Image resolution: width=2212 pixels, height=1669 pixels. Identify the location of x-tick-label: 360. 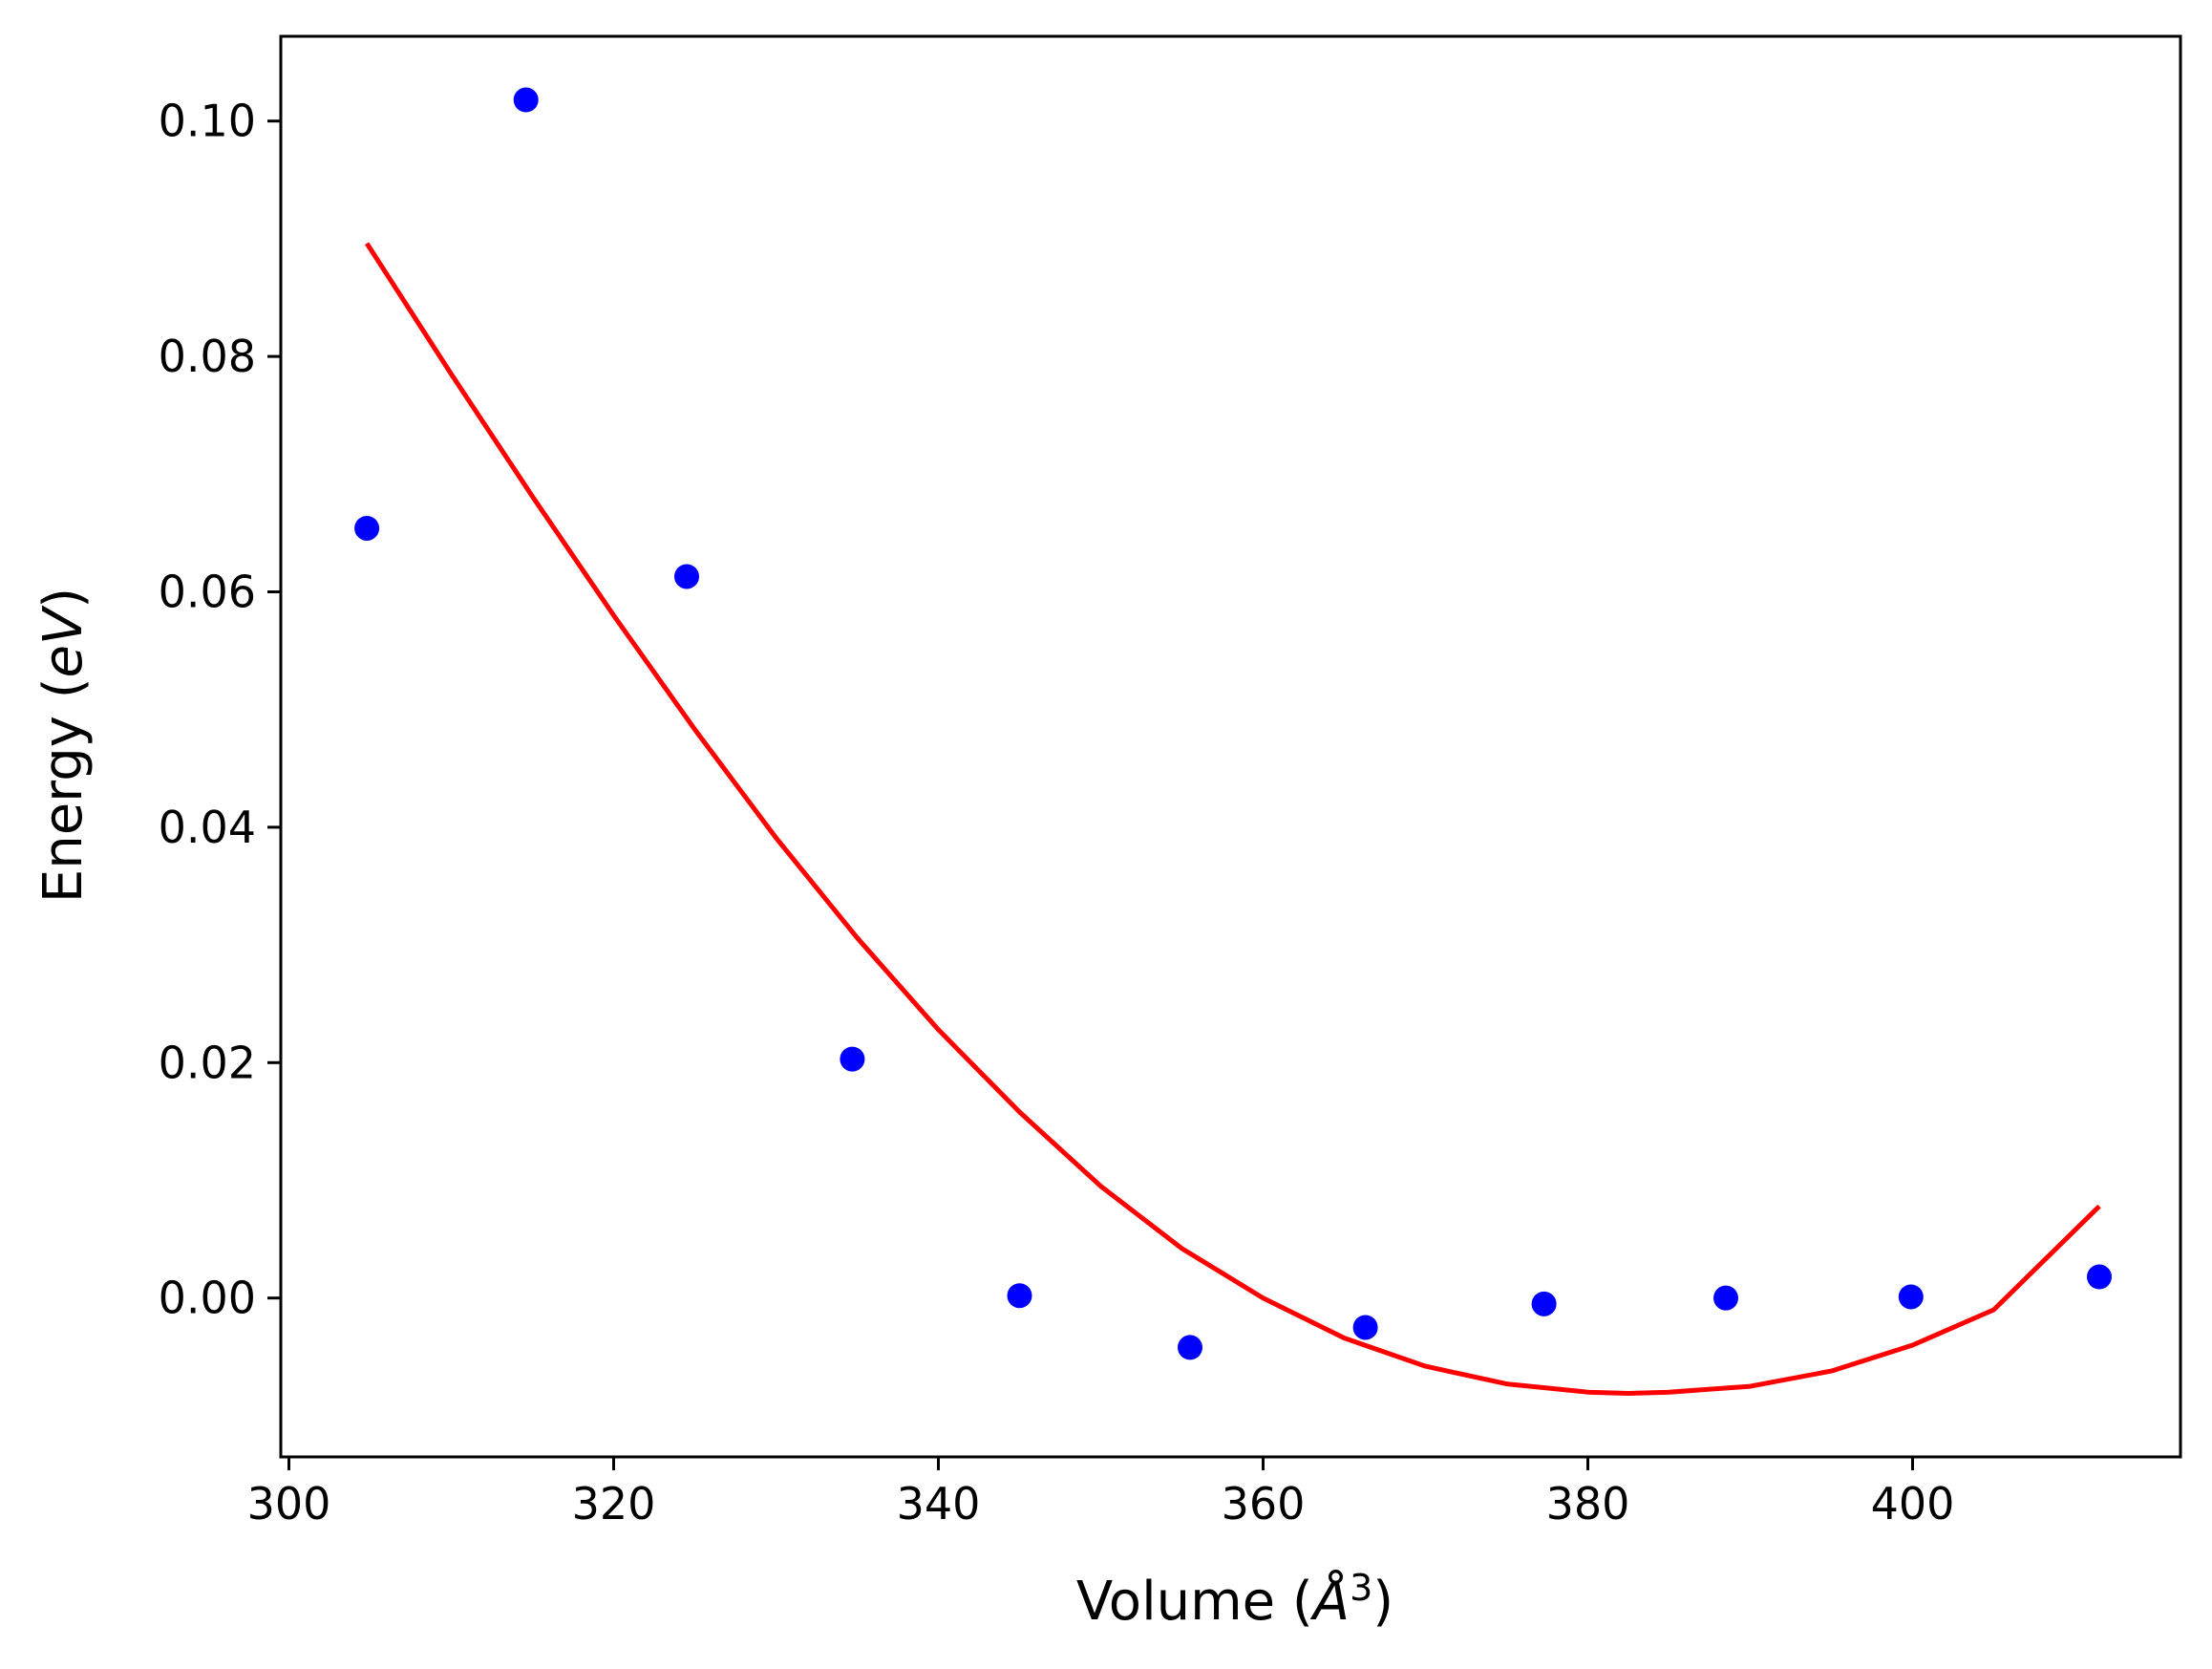
(1264, 1504).